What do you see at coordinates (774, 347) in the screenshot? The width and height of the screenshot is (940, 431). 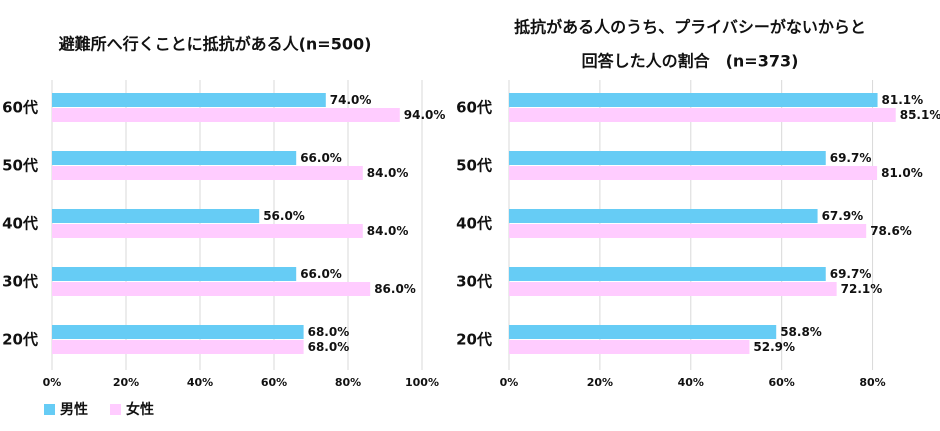 I see `value-label: 52.9%` at bounding box center [774, 347].